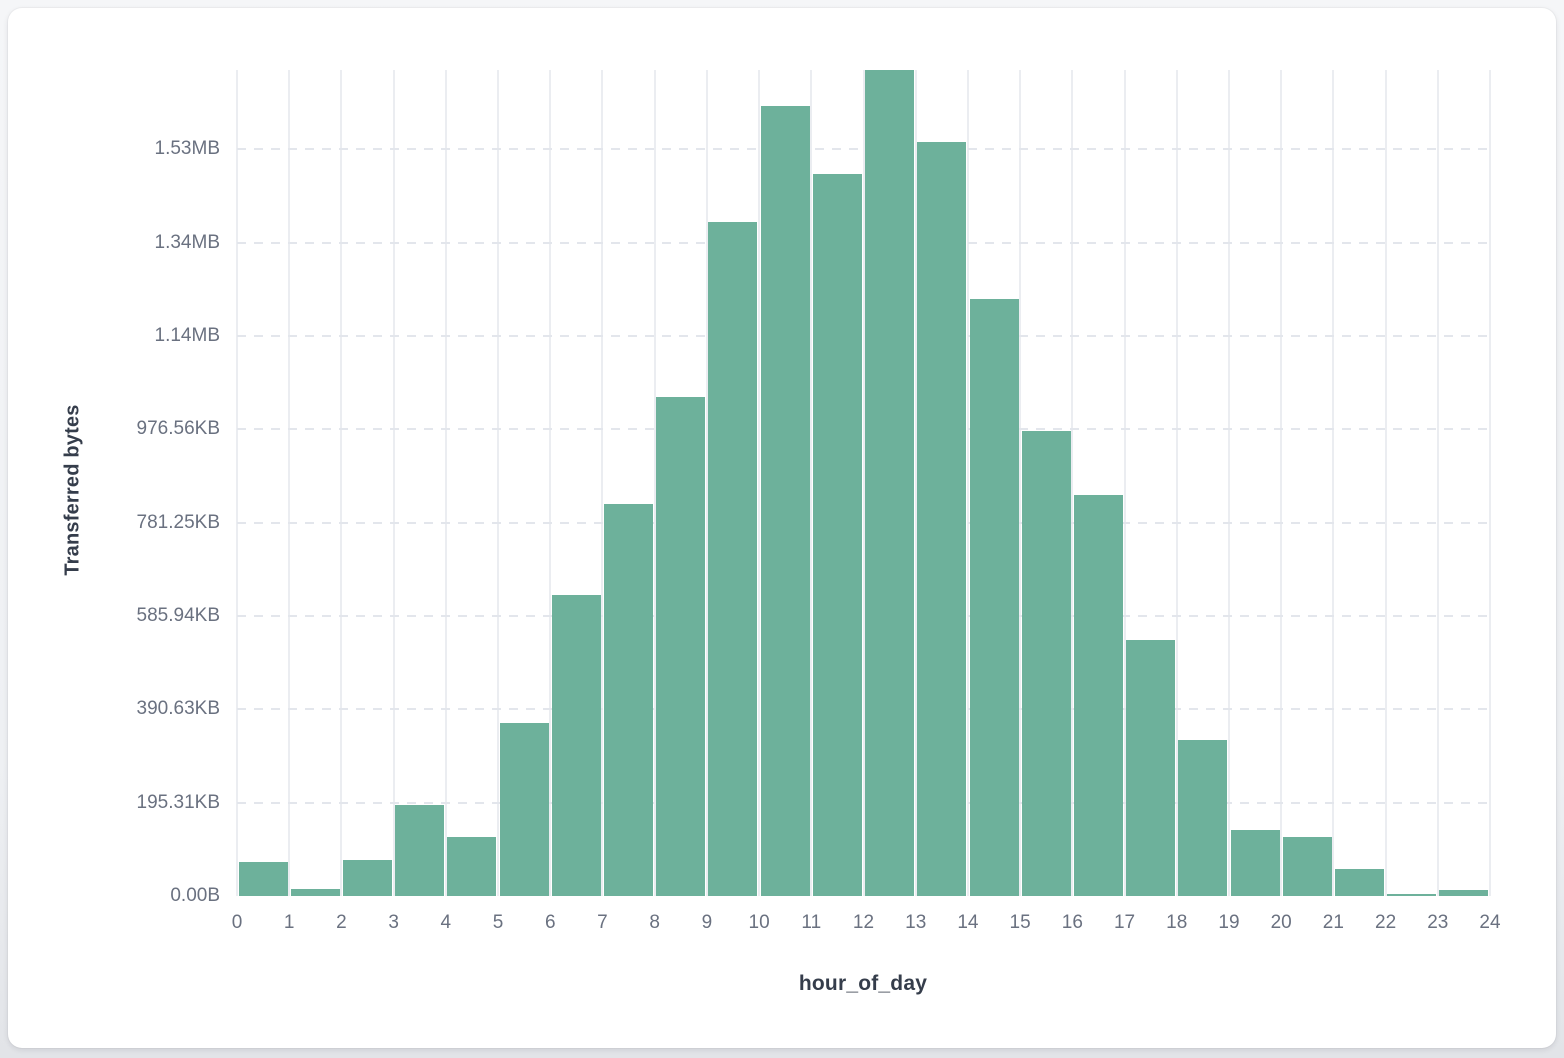 The height and width of the screenshot is (1058, 1564). Describe the element at coordinates (187, 242) in the screenshot. I see `y-tick-label-1.34MB: 1.34MB` at that location.